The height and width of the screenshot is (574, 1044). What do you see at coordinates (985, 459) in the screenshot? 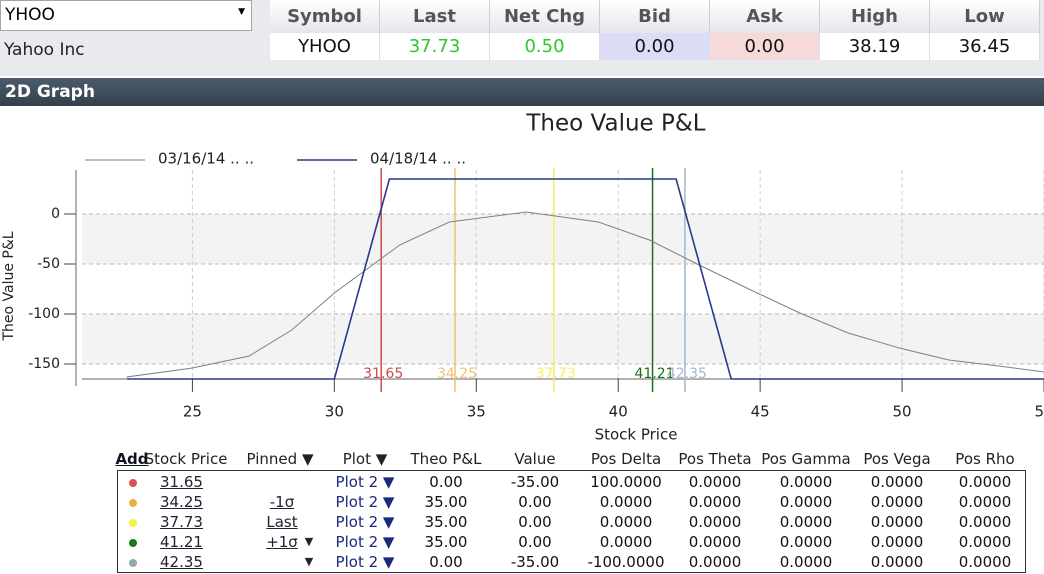
I see `column-header: Pos Rho` at bounding box center [985, 459].